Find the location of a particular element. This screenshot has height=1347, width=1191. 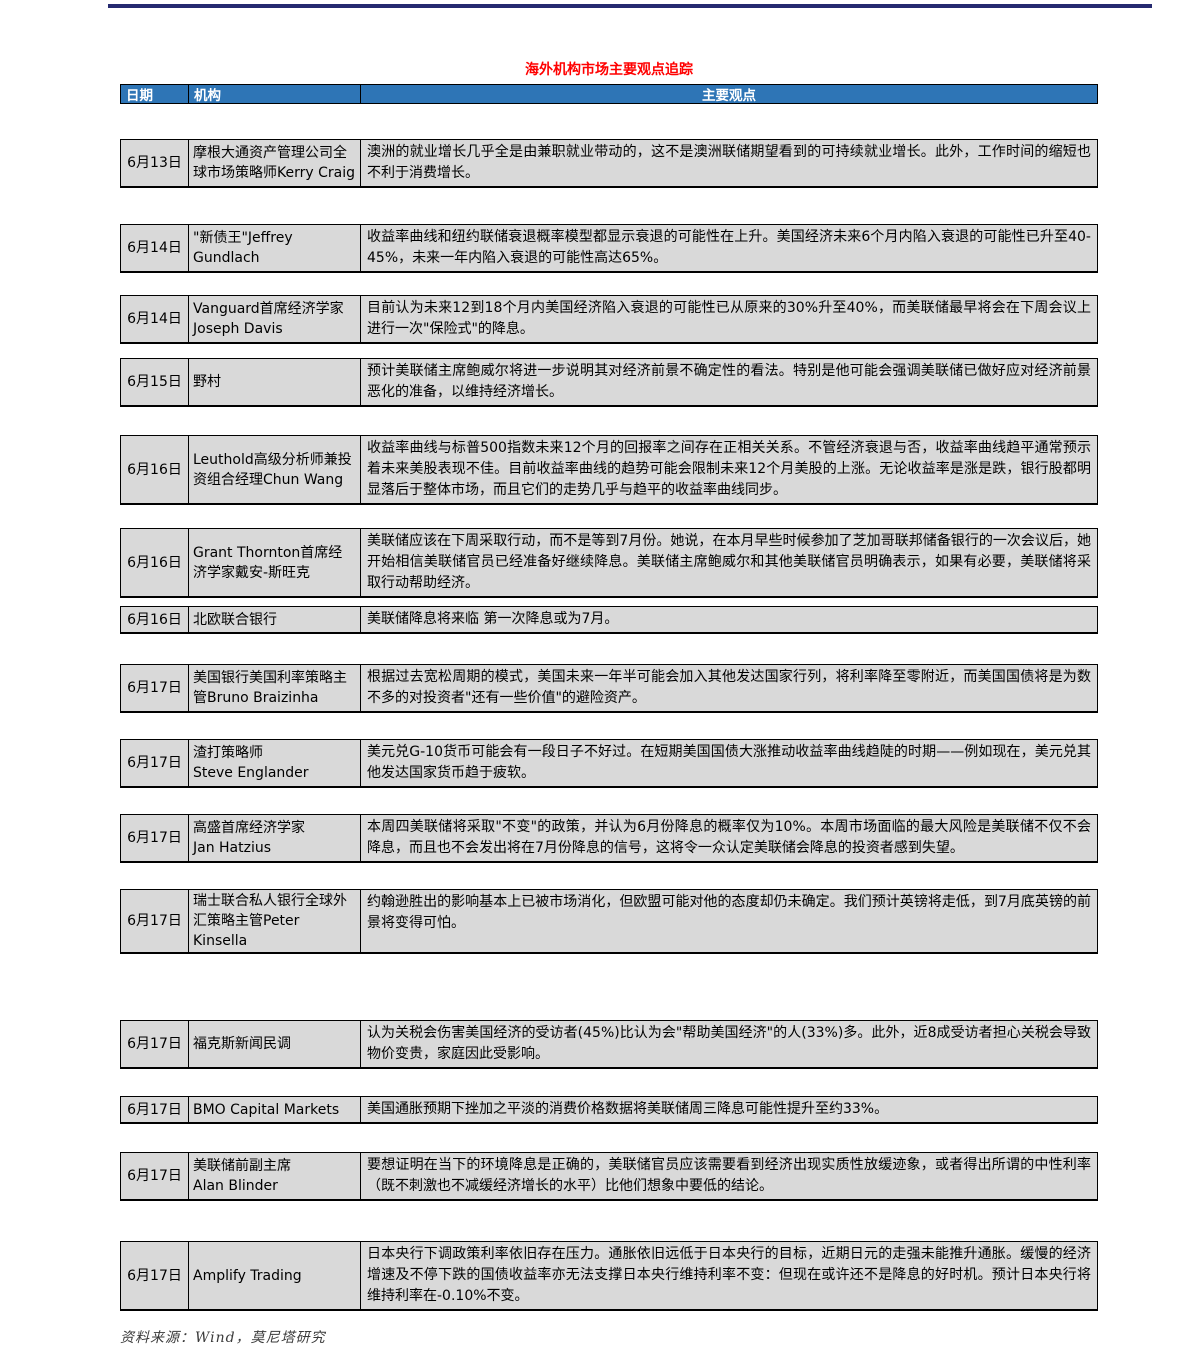

page-title: 海外机构市场主要观点追踪 is located at coordinates (609, 70).